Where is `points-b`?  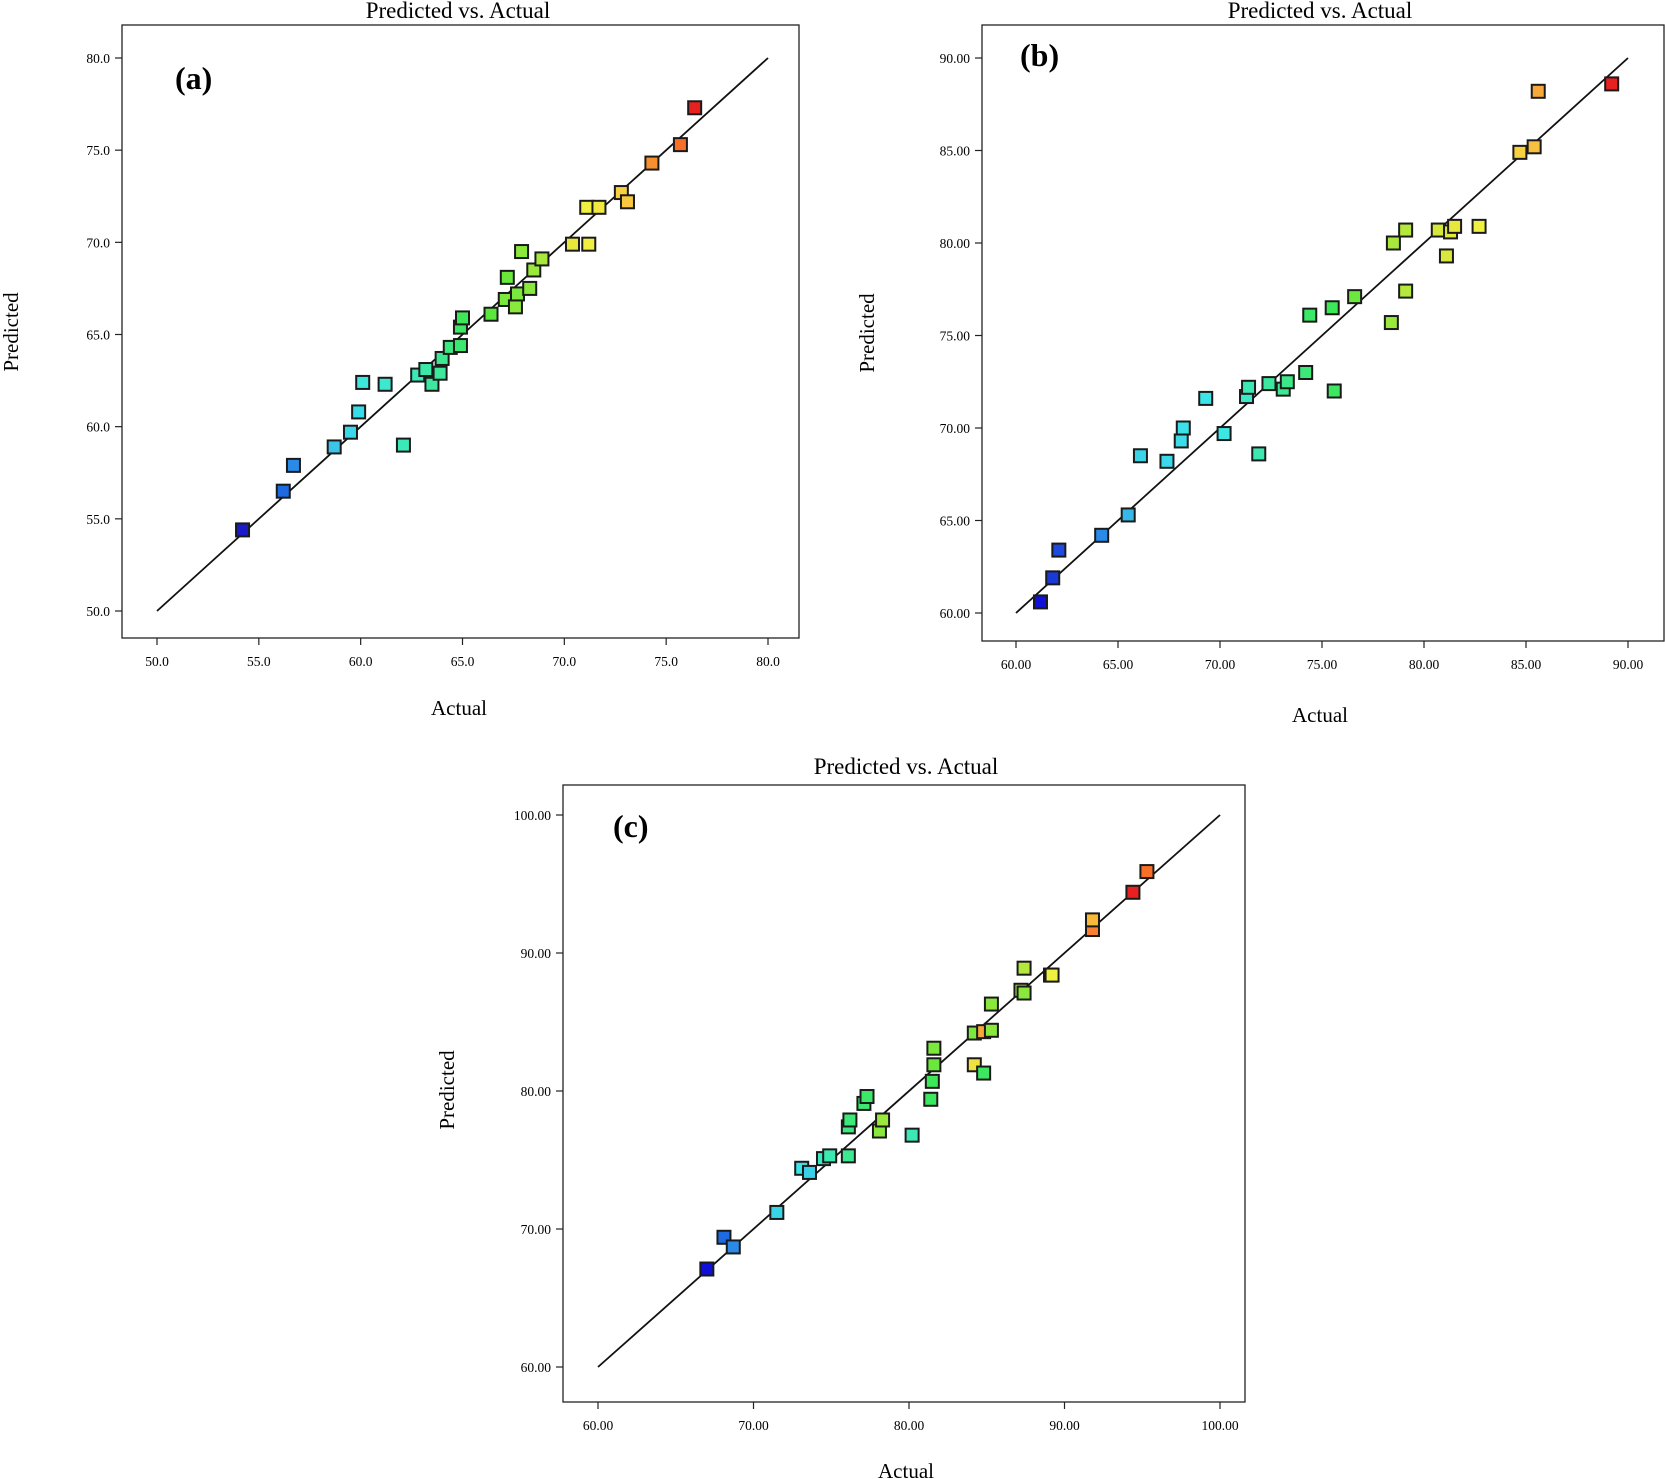
points-b is located at coordinates (1326, 343).